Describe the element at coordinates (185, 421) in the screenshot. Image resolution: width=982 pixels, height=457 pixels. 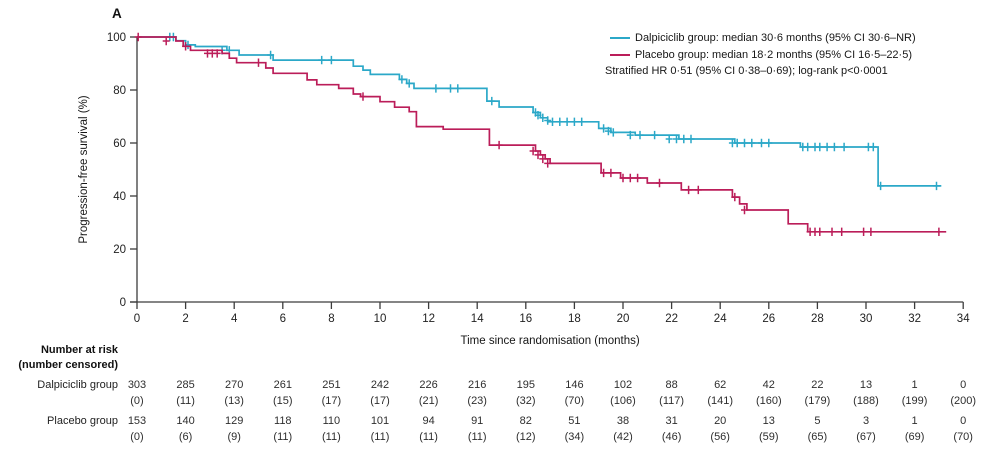
I see `risk-placebo-n-cell: 140` at that location.